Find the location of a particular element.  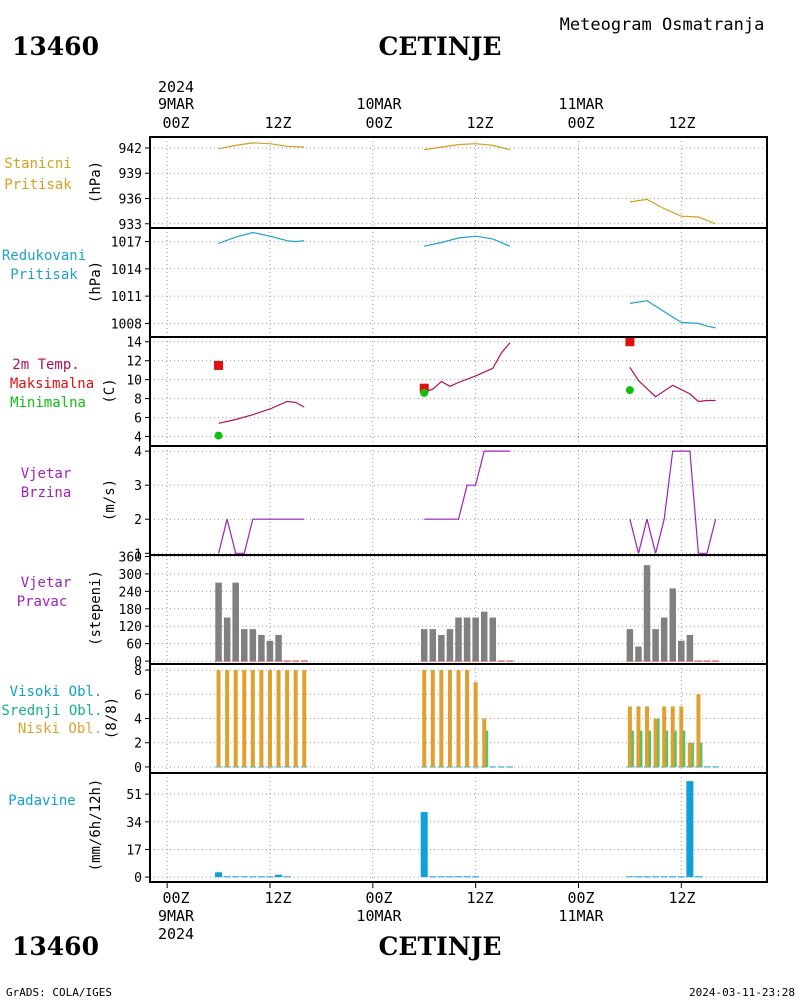

station-name-bottom: CETINJE is located at coordinates (440, 946).